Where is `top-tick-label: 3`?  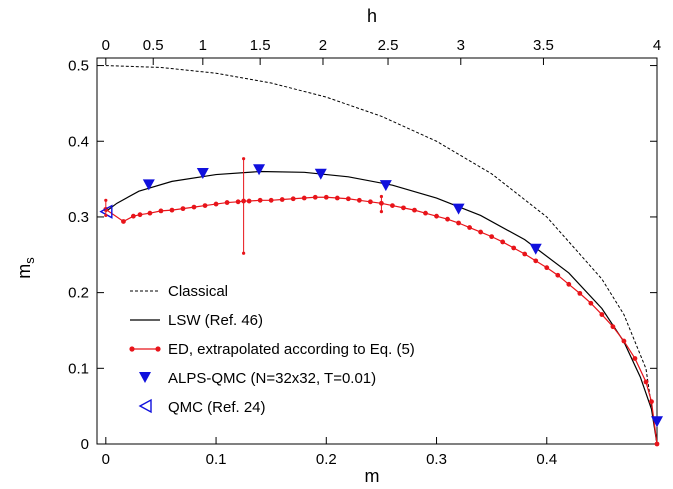
top-tick-label: 3 is located at coordinates (461, 45).